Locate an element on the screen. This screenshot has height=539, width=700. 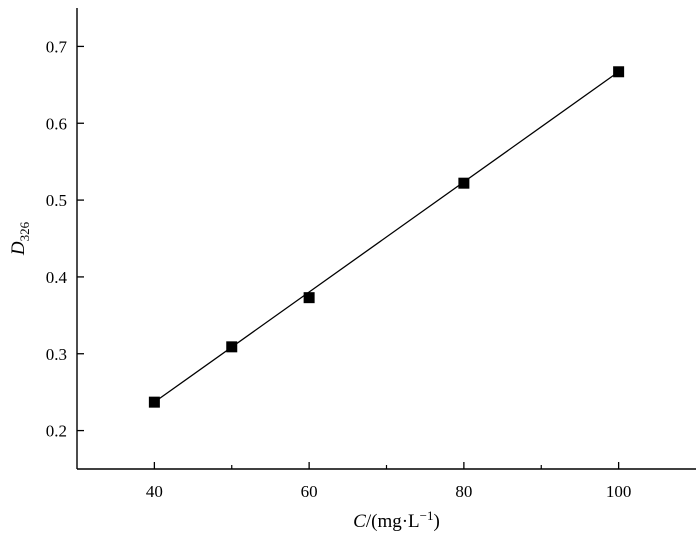
y-tick-label: 0.6 is located at coordinates (56, 123).